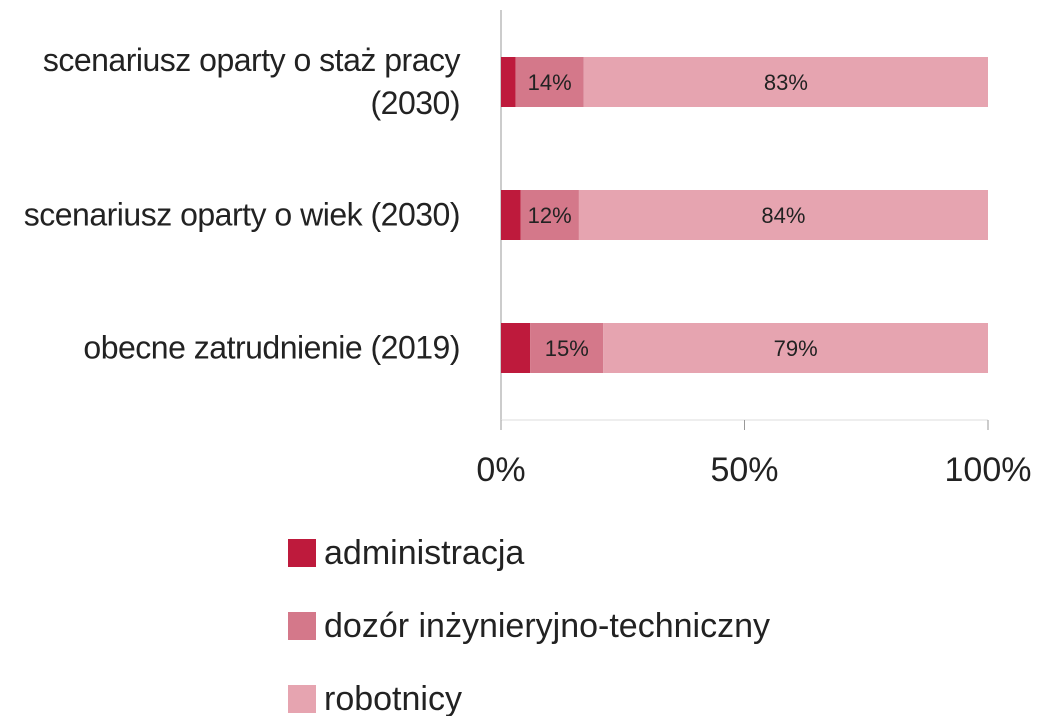 This screenshot has width=1038, height=716. I want to click on x-tick-label: 50%, so click(744, 470).